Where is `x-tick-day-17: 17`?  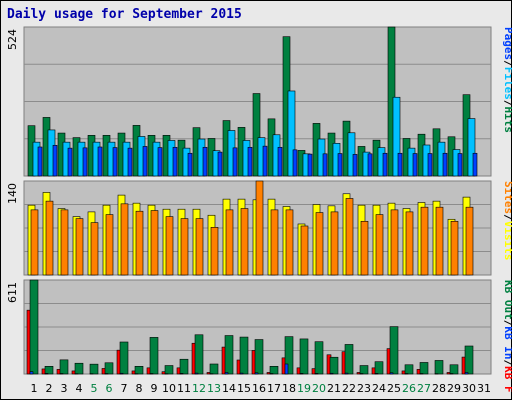 x-tick-day-17: 17 is located at coordinates (274, 388).